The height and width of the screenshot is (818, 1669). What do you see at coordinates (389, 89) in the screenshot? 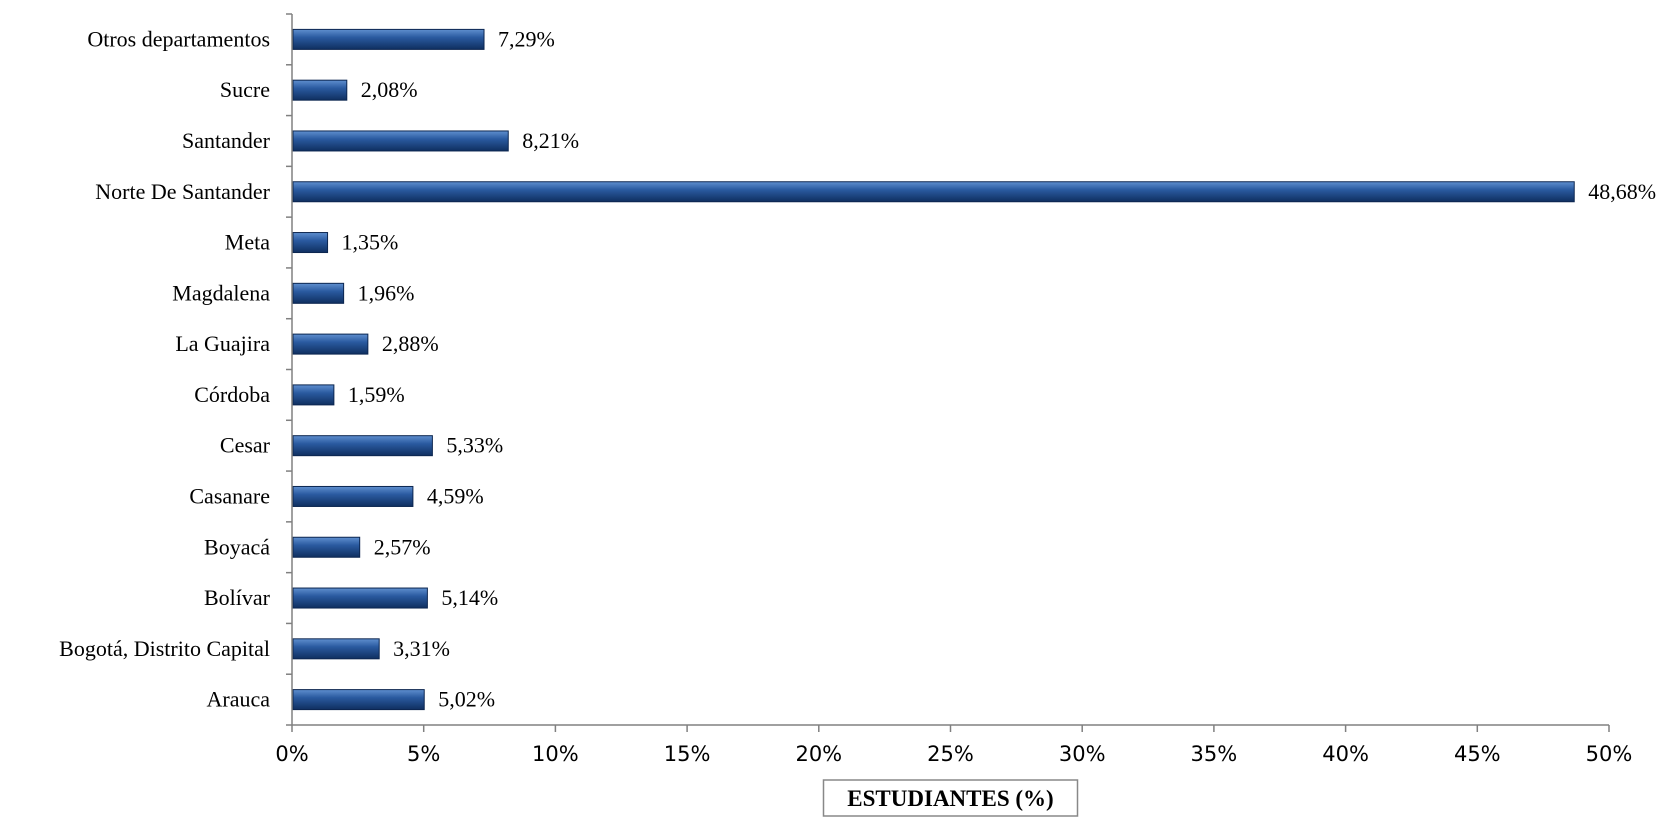
I see `value-label: 2,08%` at bounding box center [389, 89].